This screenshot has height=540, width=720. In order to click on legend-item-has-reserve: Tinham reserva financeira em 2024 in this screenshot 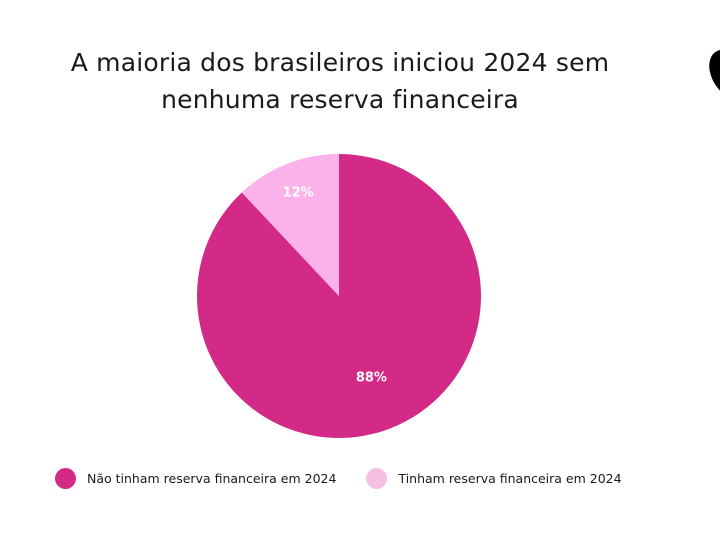, I will do `click(494, 478)`.